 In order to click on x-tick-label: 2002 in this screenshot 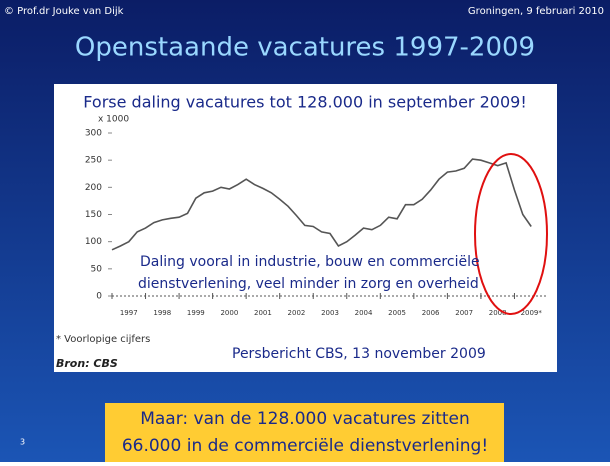, I will do `click(297, 313)`.